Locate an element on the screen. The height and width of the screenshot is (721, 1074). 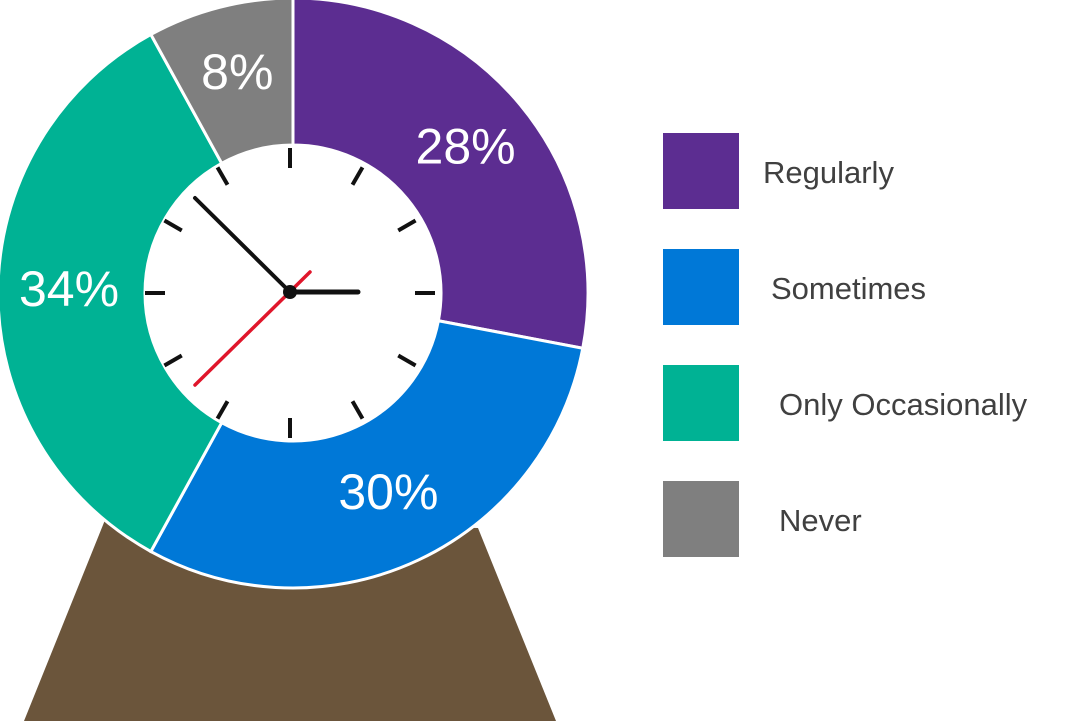
legend-label: Never is located at coordinates (820, 520).